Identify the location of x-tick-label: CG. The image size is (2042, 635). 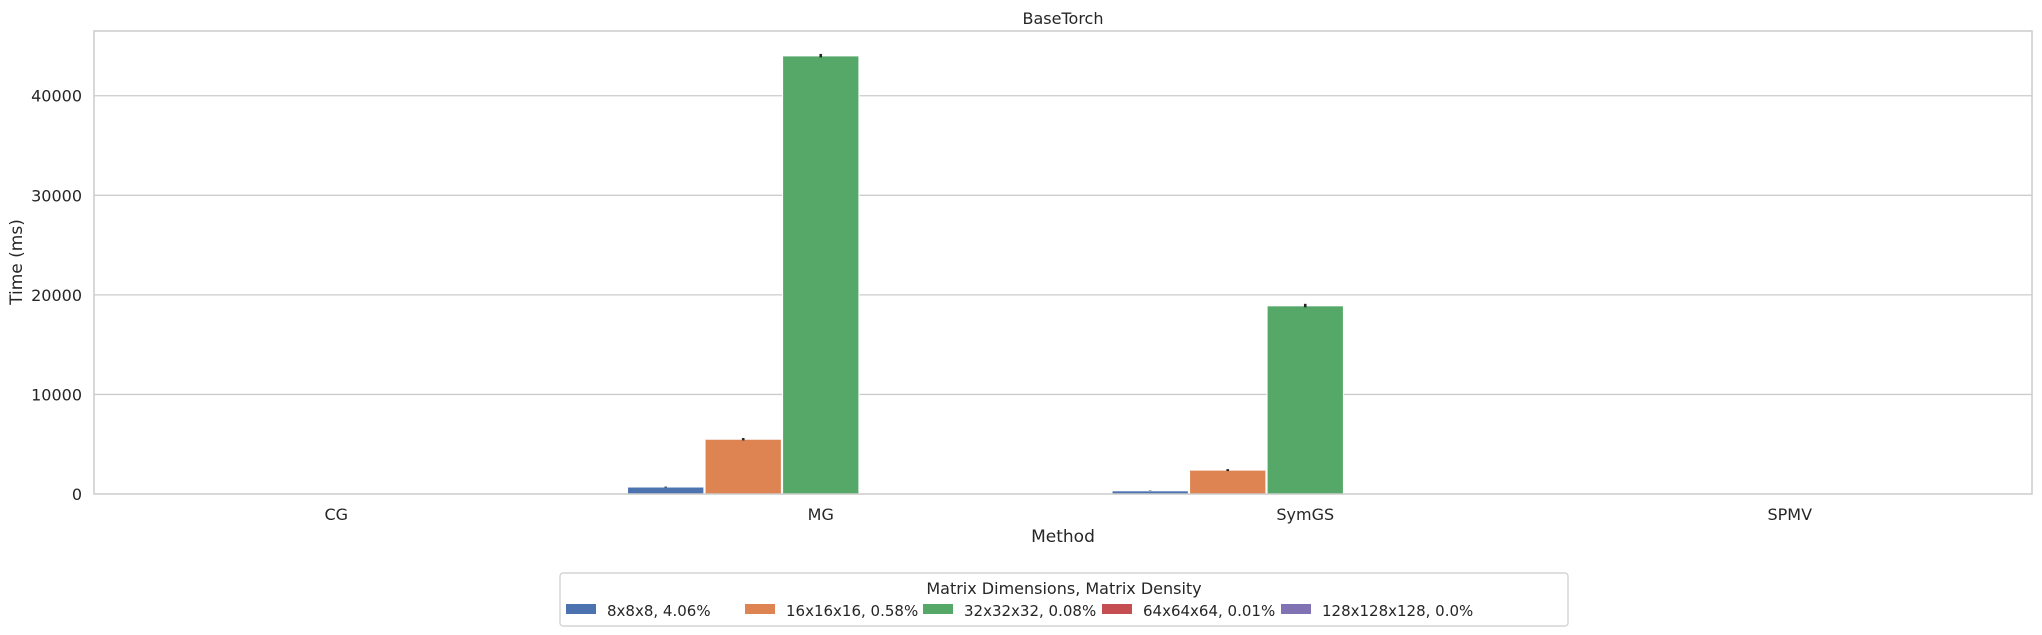
(336, 514).